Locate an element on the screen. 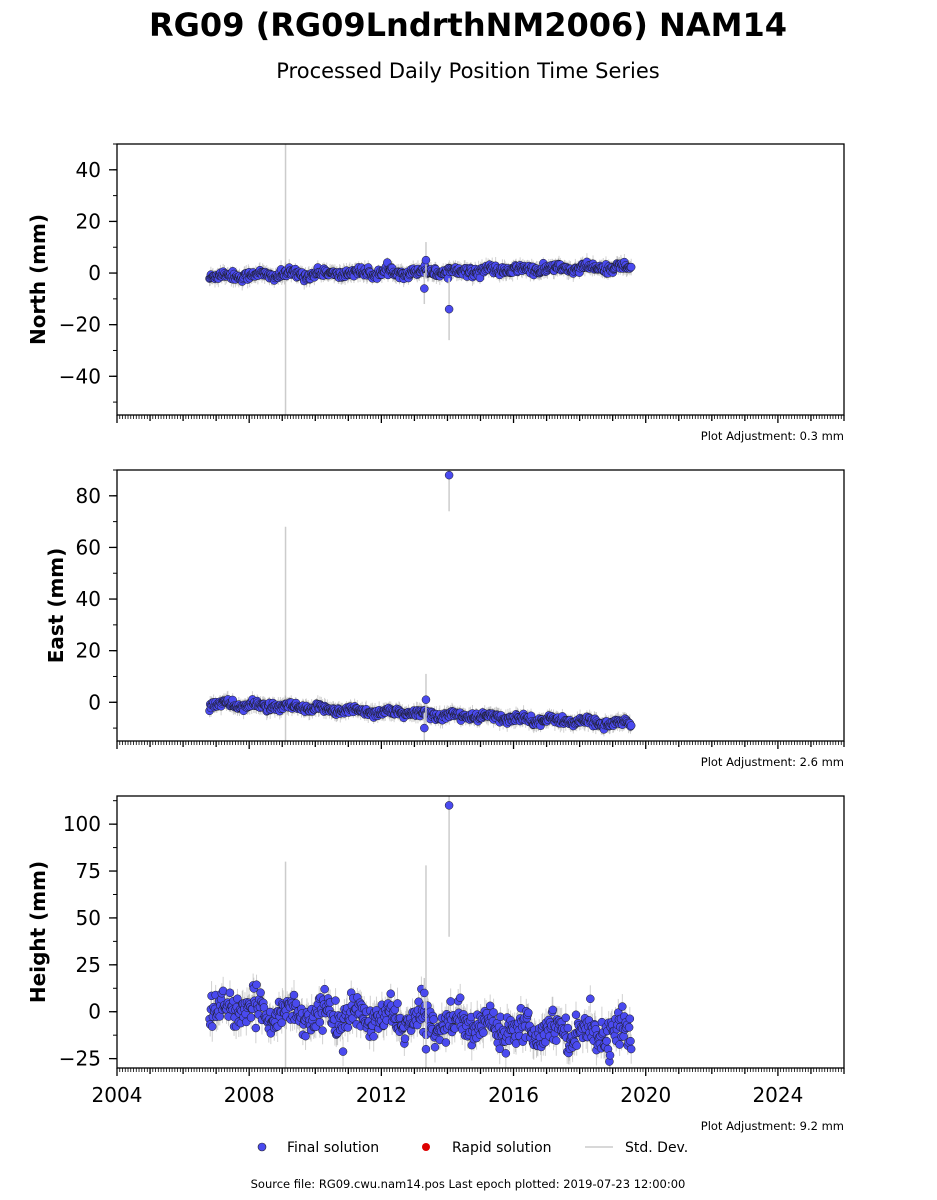 Image resolution: width=937 pixels, height=1200 pixels. legend: Final solution Rapid solution Std. Dev. is located at coordinates (472, 1148).